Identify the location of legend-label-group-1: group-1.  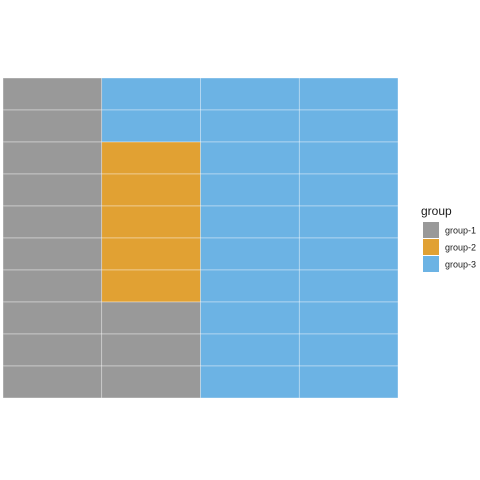
(460, 231).